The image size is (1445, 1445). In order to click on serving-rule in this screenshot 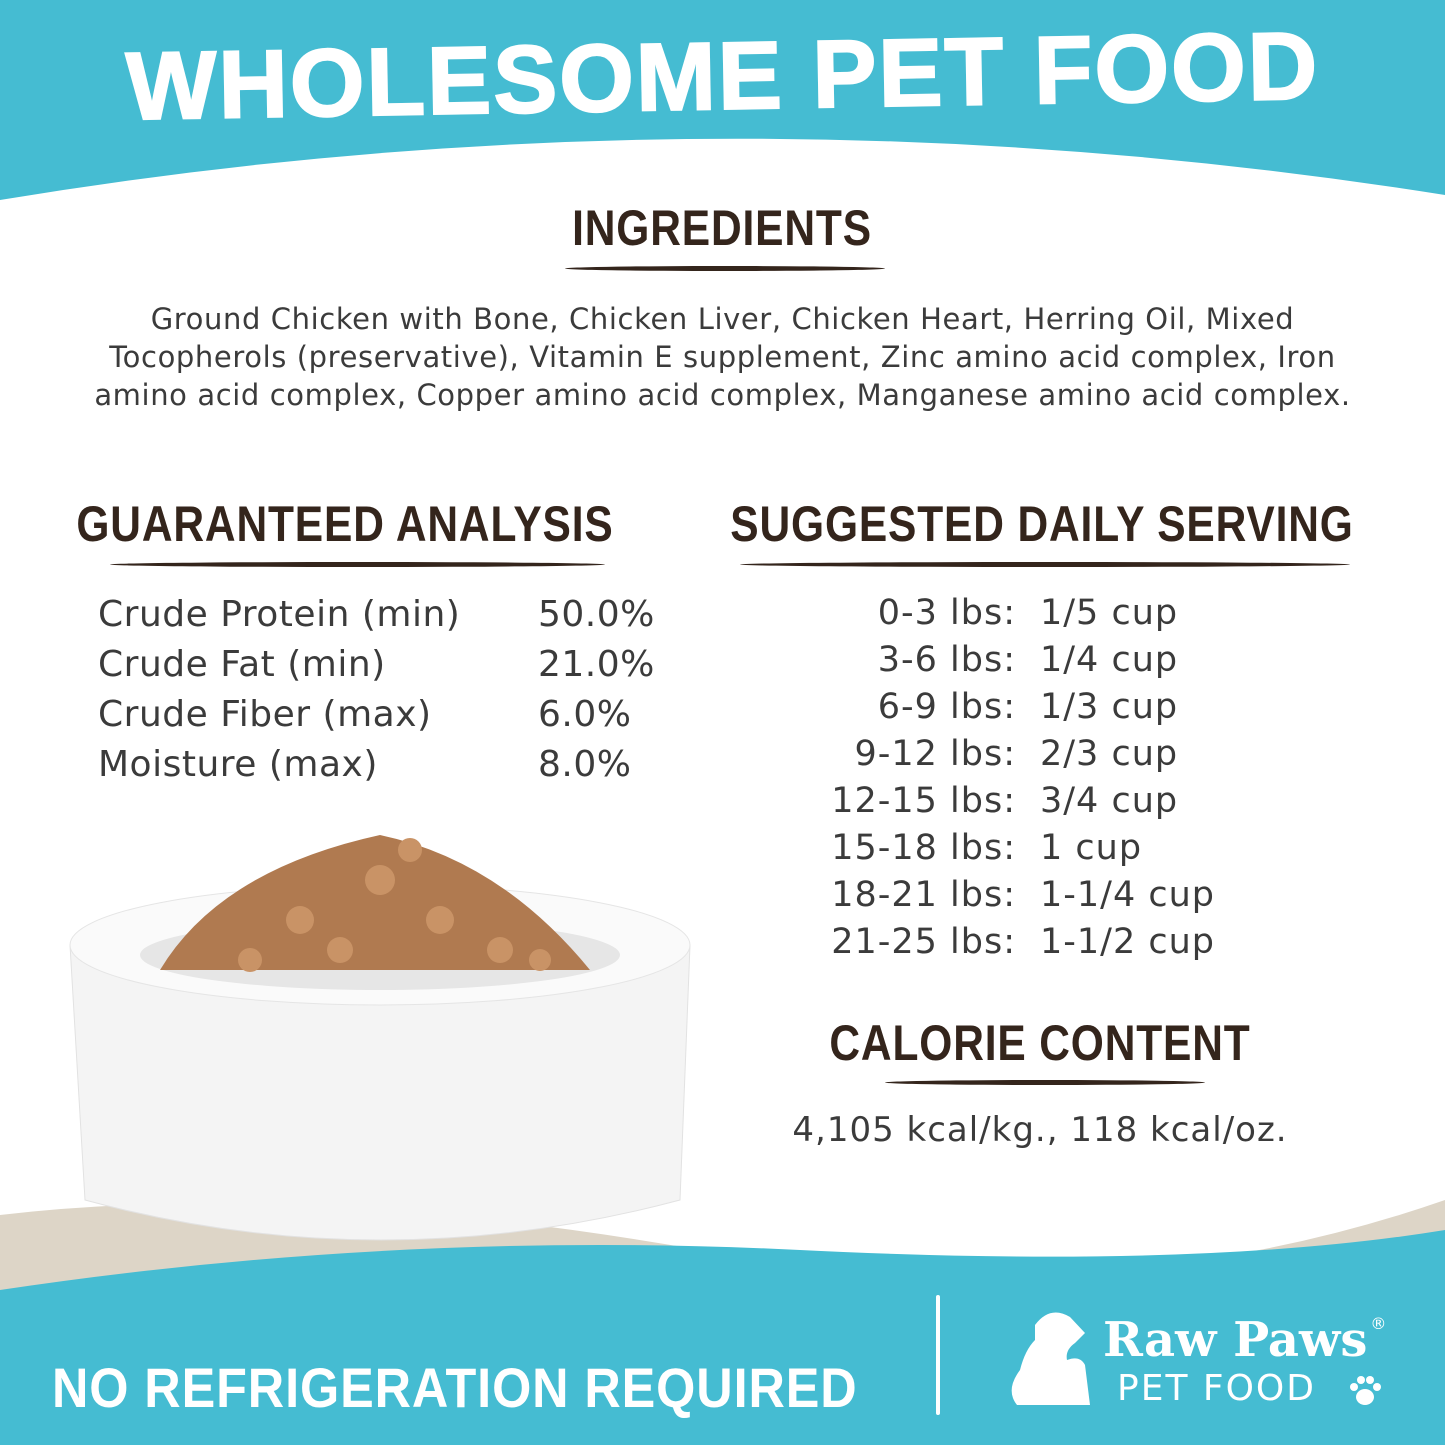, I will do `click(1045, 564)`.